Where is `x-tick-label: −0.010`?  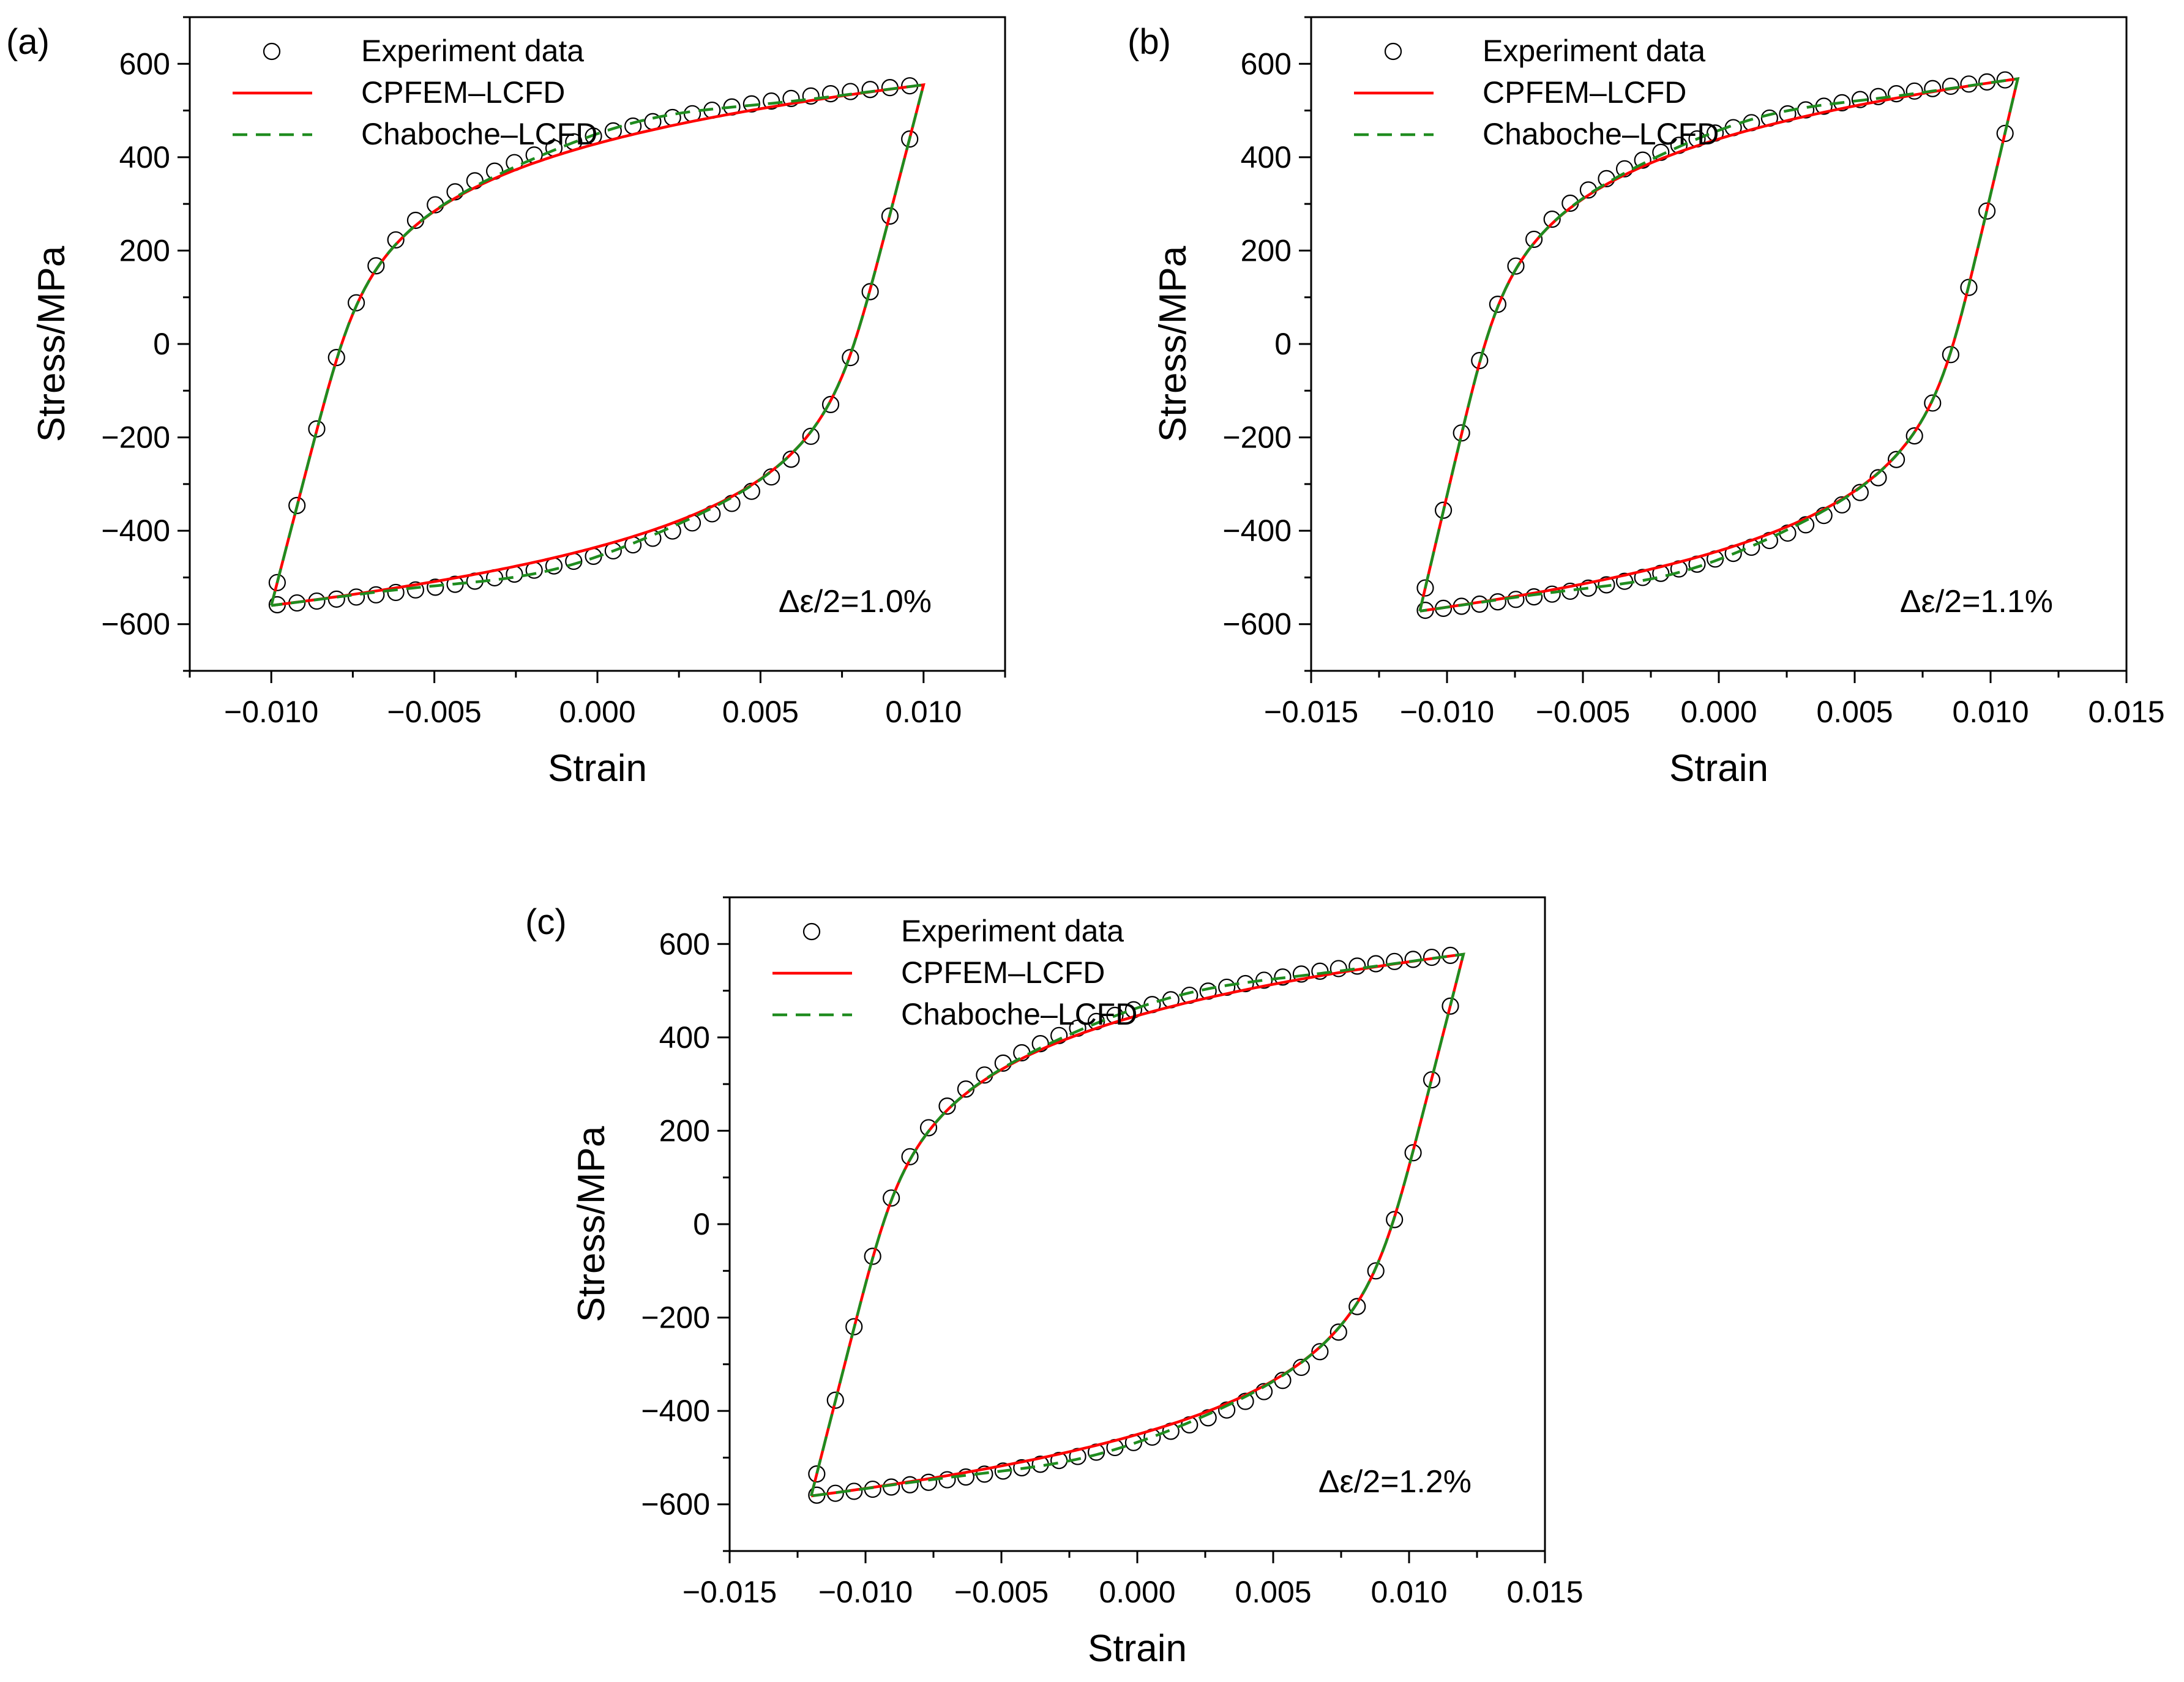 x-tick-label: −0.010 is located at coordinates (865, 1592).